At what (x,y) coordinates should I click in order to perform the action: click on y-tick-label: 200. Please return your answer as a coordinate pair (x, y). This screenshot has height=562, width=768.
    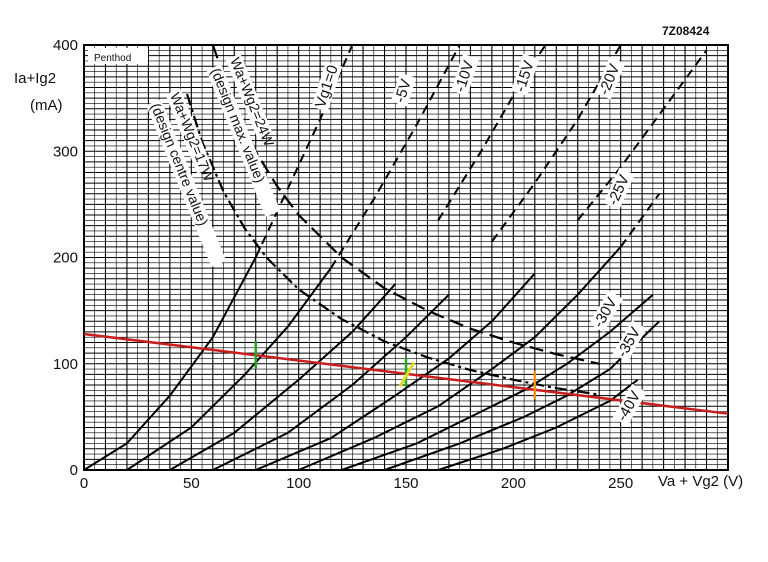
    Looking at the image, I should click on (65, 258).